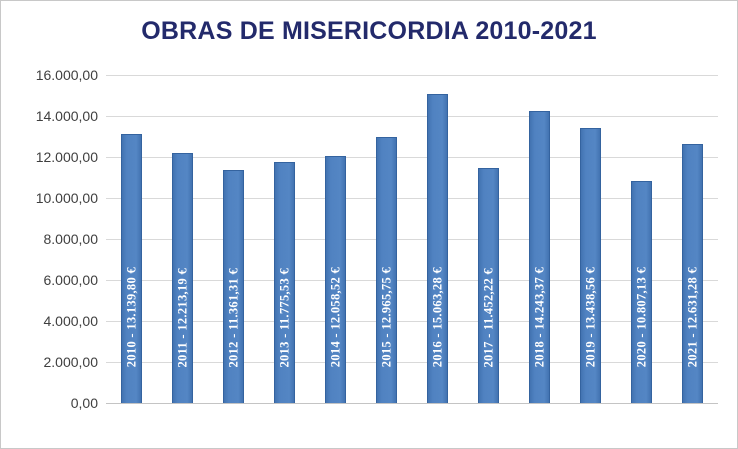 The height and width of the screenshot is (449, 738). I want to click on y-axis-tick-label: 0,00, so click(84, 403).